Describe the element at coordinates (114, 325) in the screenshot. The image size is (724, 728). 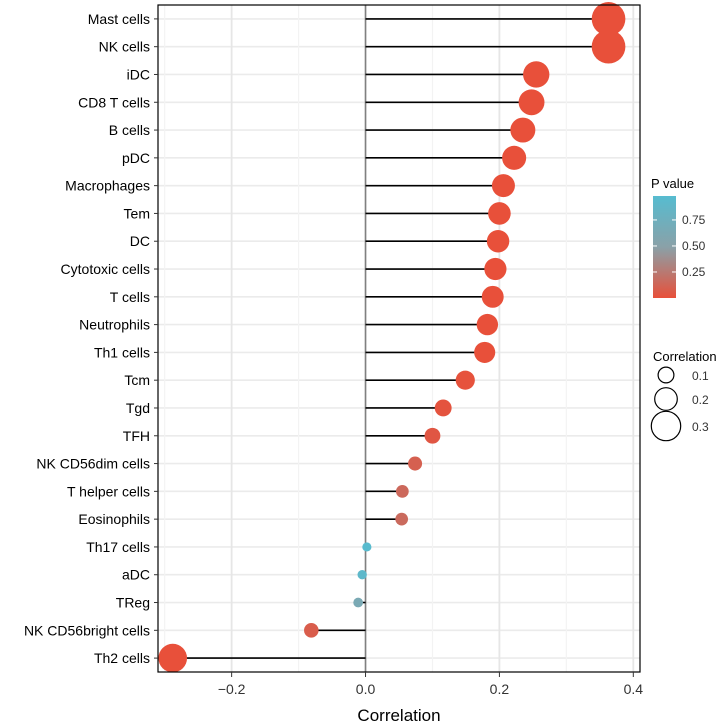
I see `category-label: Neutrophils` at that location.